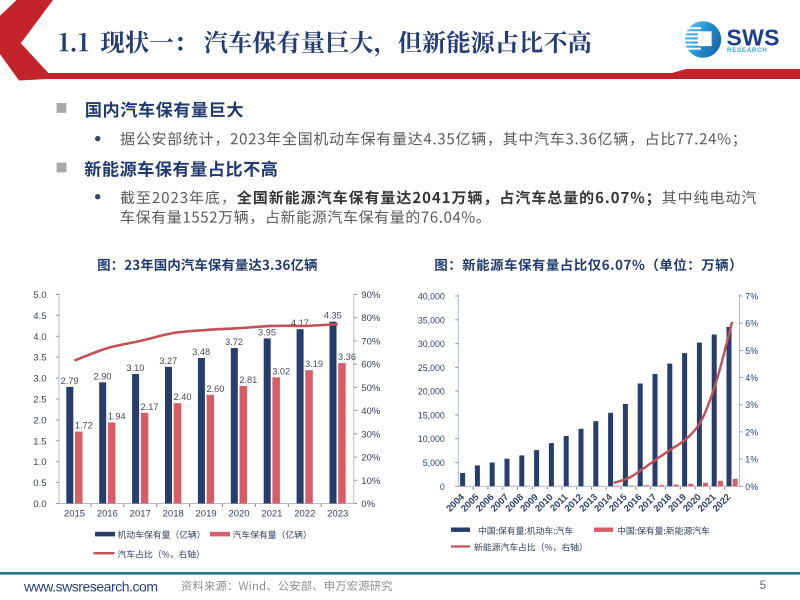 This screenshot has width=800, height=600. I want to click on svg-text: 1.72, so click(84, 426).